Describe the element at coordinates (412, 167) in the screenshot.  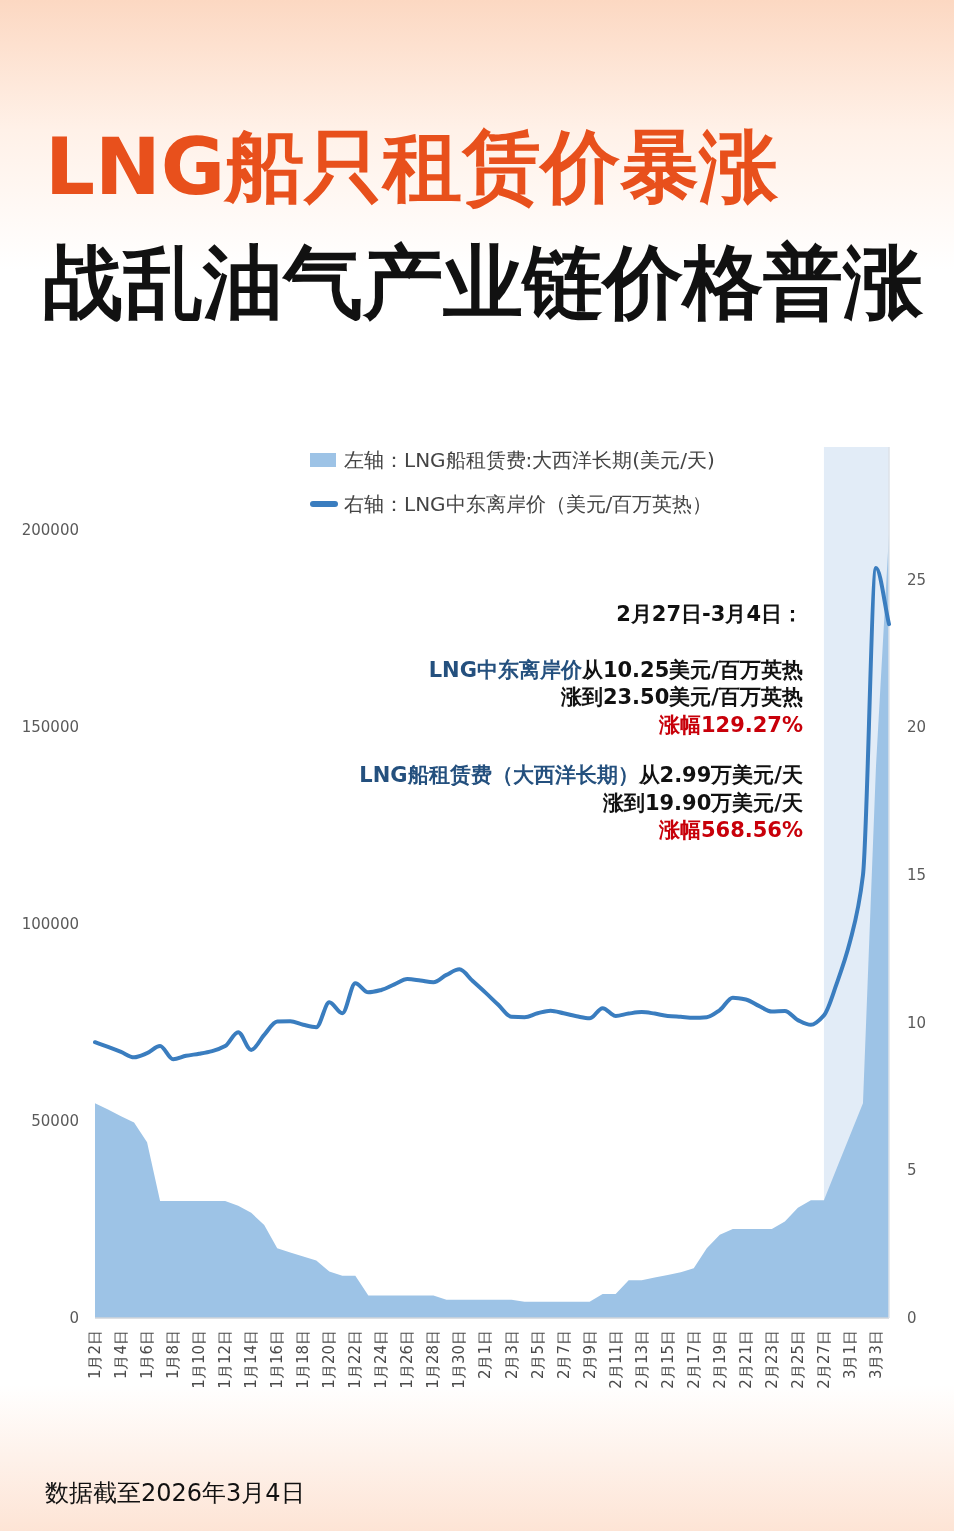
I see `chart-title: LNG船只租赁价暴涨` at that location.